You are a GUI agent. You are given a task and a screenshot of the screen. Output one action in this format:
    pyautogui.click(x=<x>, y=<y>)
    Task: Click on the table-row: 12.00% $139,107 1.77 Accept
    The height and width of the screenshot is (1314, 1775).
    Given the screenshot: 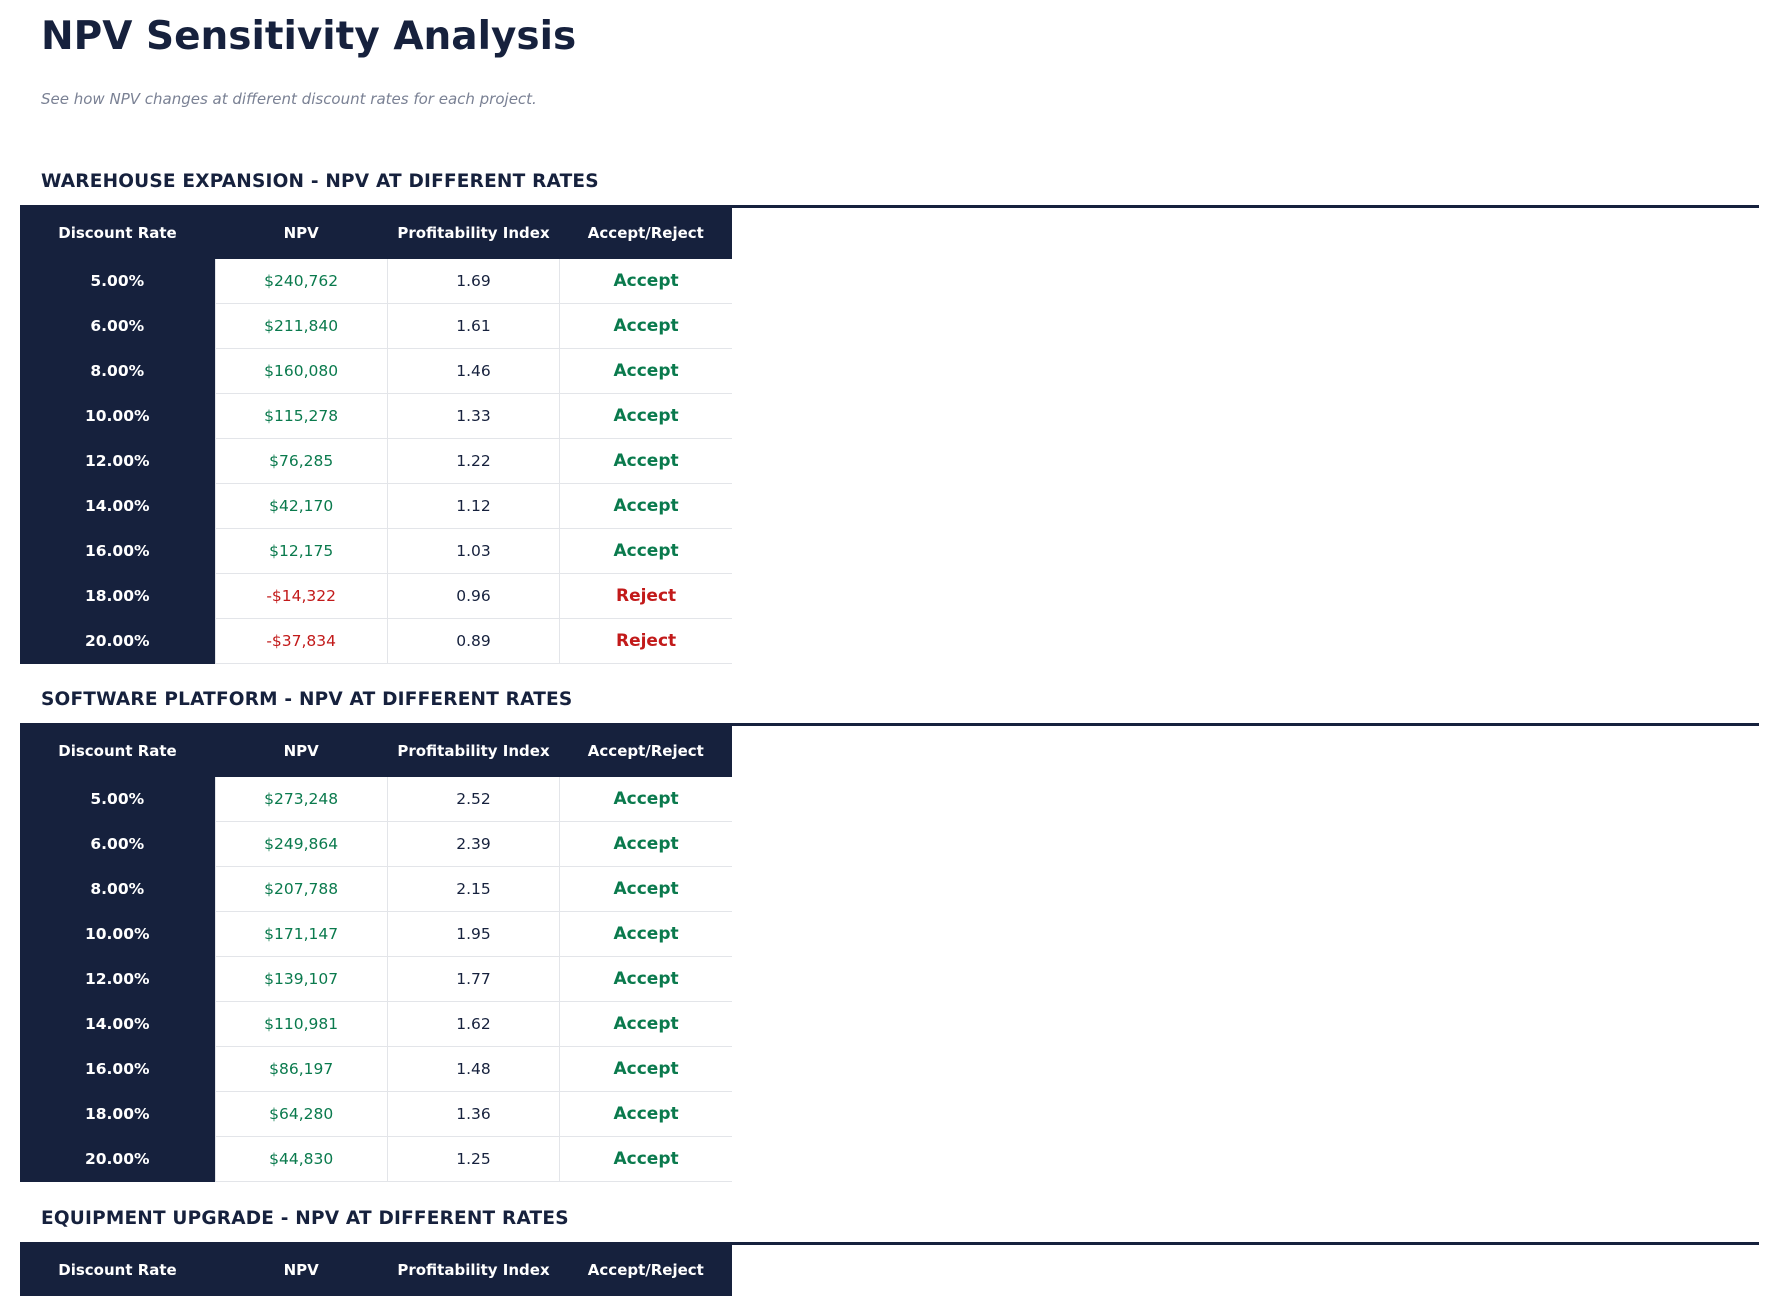 What is the action you would take?
    pyautogui.click(x=376, y=979)
    